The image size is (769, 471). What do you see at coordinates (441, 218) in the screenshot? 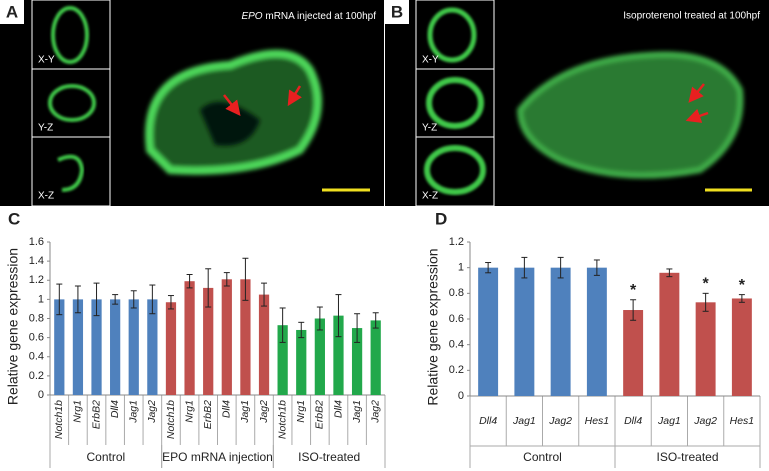
I see `panel-label: D` at bounding box center [441, 218].